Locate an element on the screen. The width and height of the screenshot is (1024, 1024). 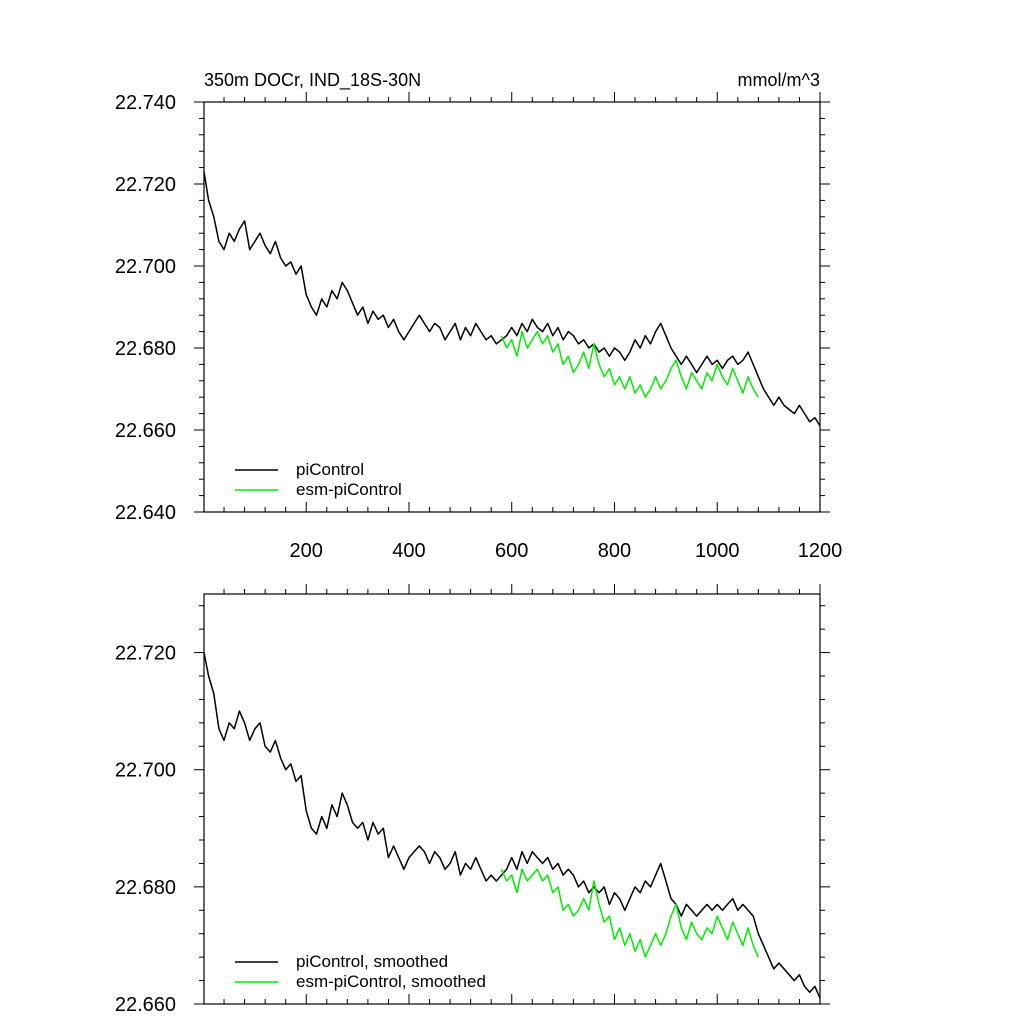
units-label: mmol/m^3 is located at coordinates (779, 80).